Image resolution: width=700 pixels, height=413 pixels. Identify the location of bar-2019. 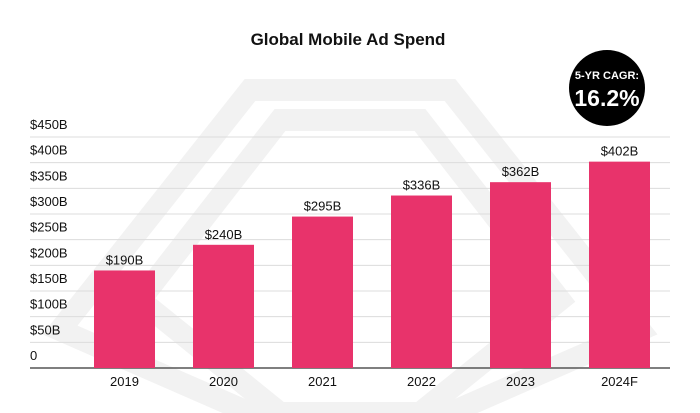
(124, 319).